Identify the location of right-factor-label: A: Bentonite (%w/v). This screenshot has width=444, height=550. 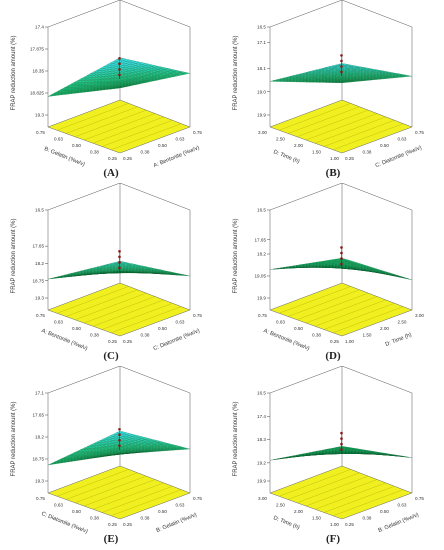
(177, 157).